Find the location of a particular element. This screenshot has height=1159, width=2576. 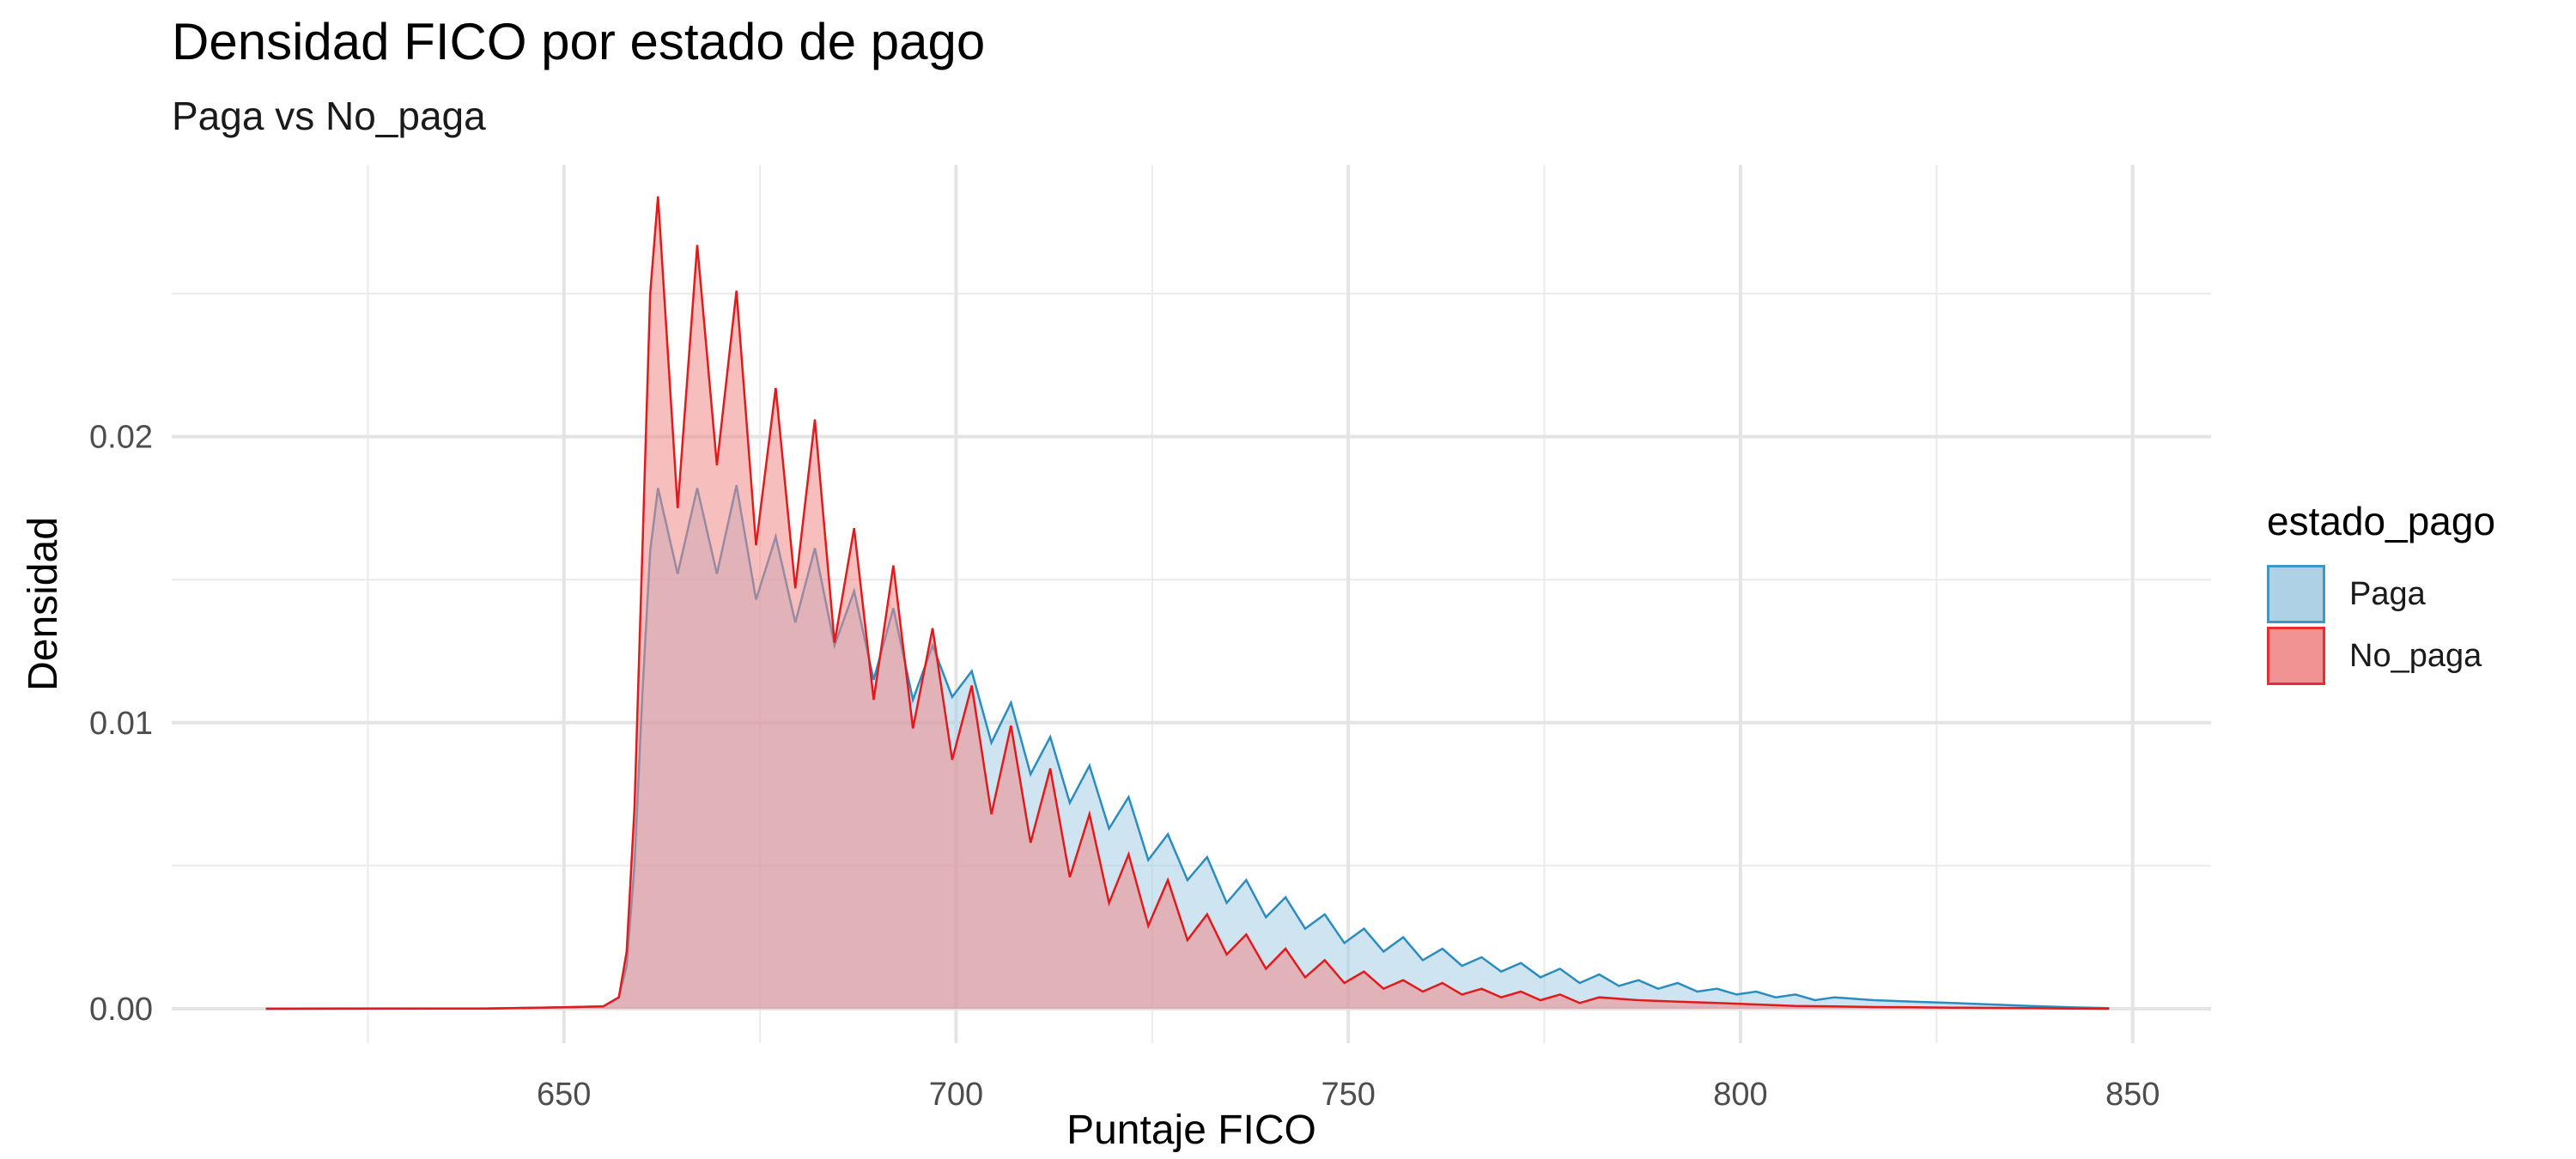

y-axis-title: Densidad is located at coordinates (44, 604).